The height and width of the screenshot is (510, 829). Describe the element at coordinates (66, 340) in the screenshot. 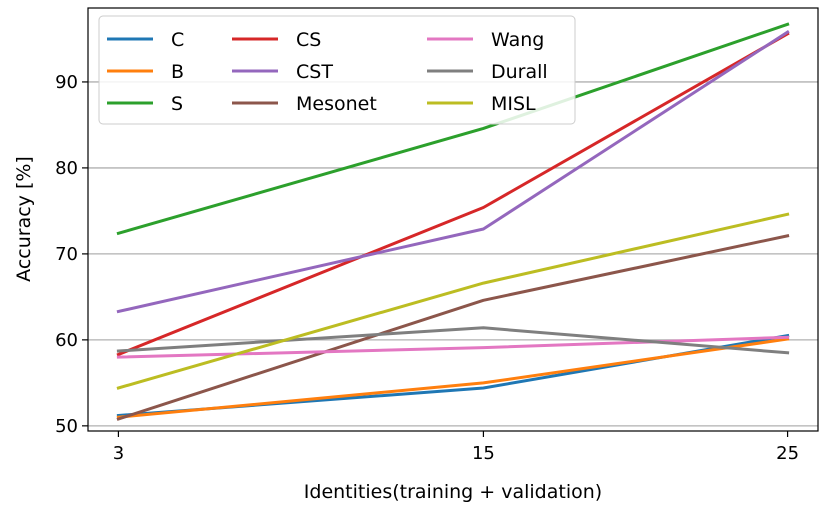

I see `y-tick-label: 60` at that location.